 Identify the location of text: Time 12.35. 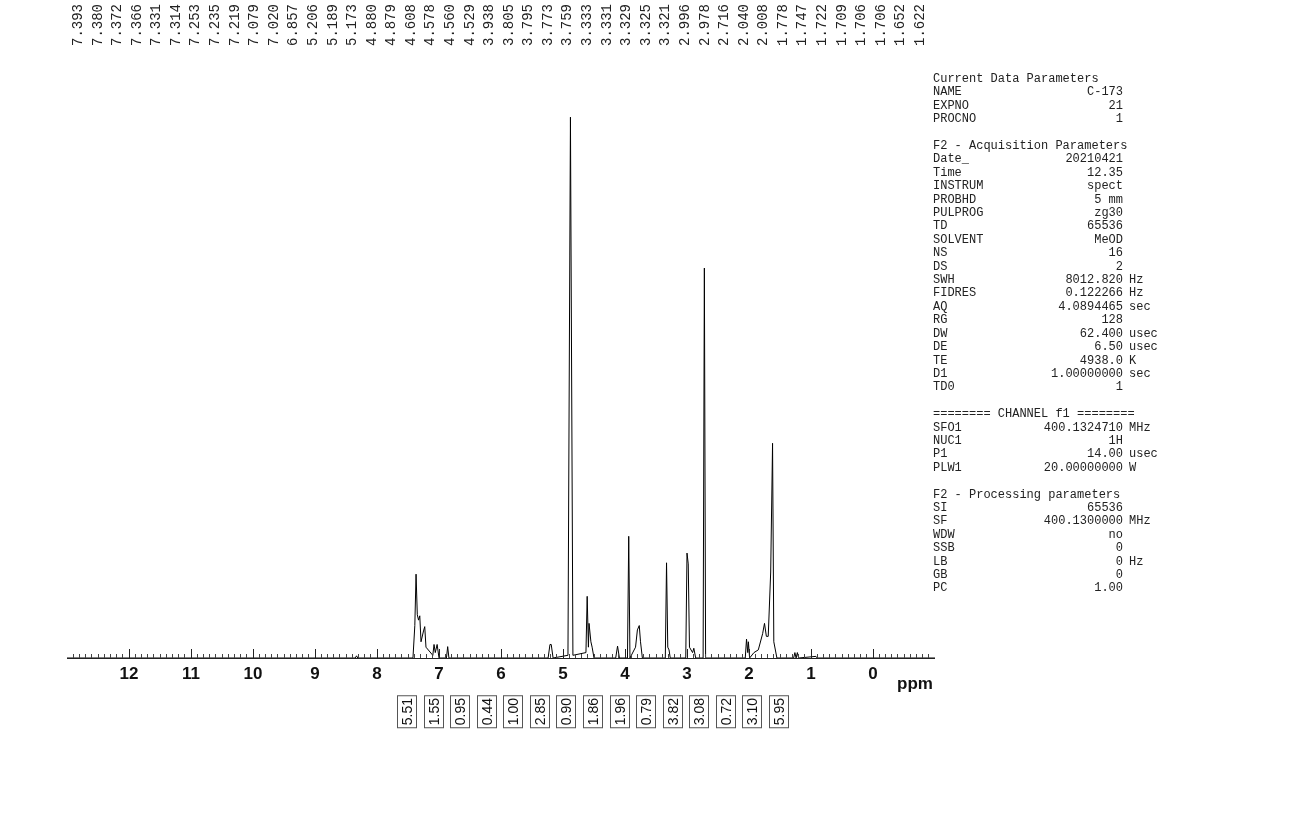
(1028, 172).